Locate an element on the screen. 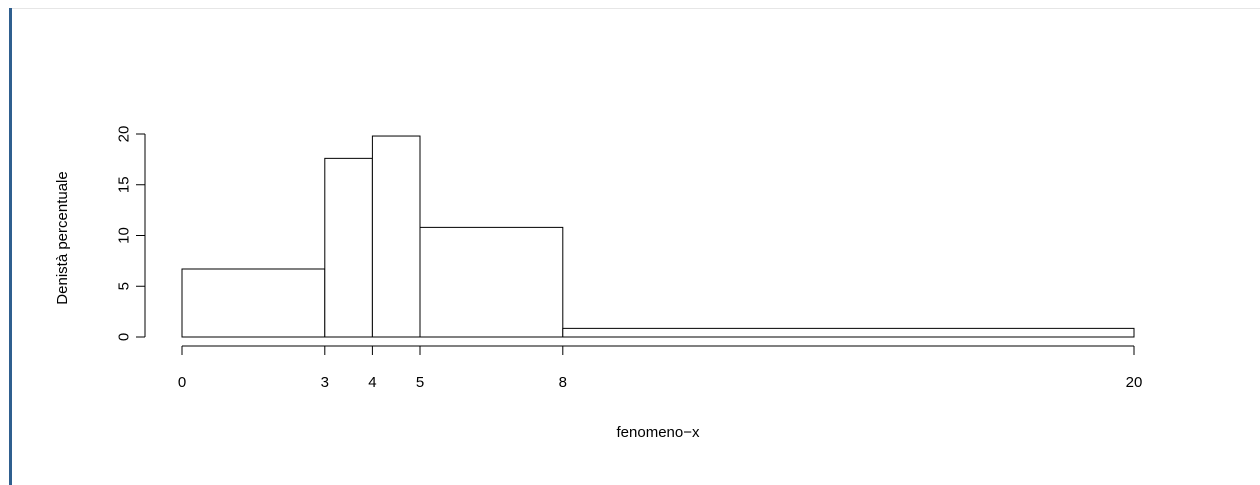 Image resolution: width=1260 pixels, height=485 pixels. y-axis: 0 5 10 15 20 is located at coordinates (131, 233).